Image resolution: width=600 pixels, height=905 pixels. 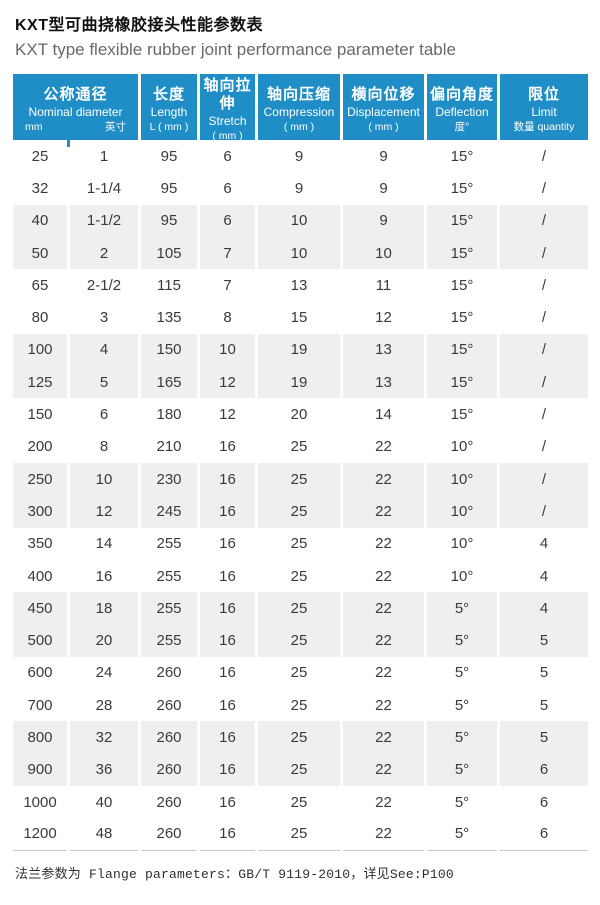 I want to click on table-cell: 80, so click(x=40, y=317).